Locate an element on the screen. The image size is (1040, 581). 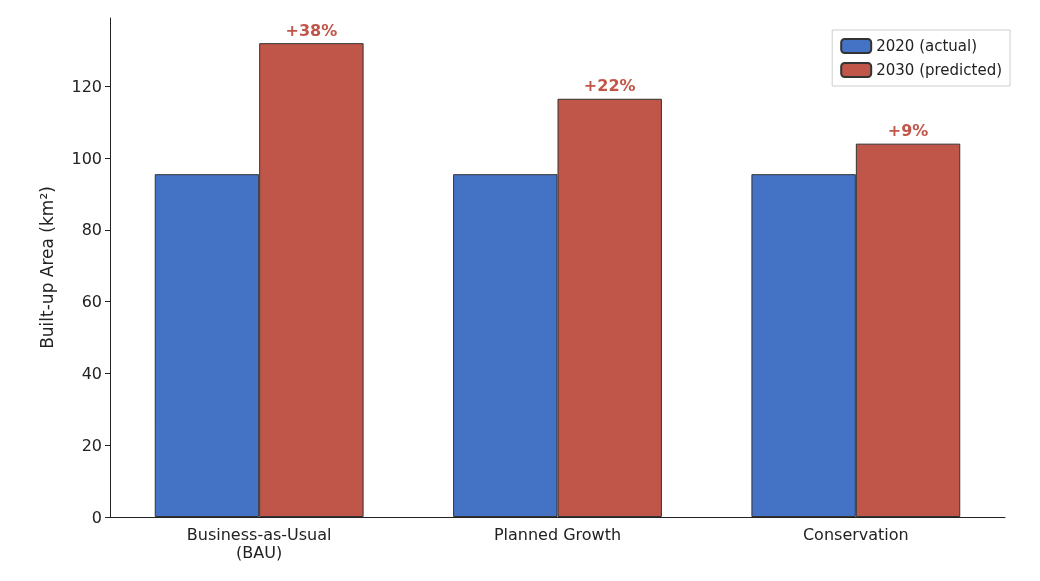
y-tick-label: 0 is located at coordinates (96, 517).